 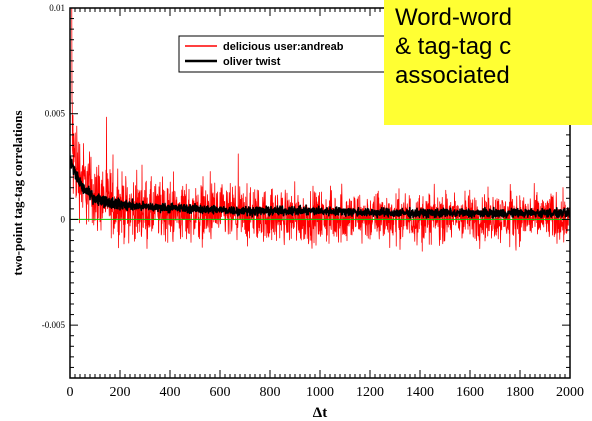 What do you see at coordinates (520, 392) in the screenshot?
I see `x-tick-label: 1800` at bounding box center [520, 392].